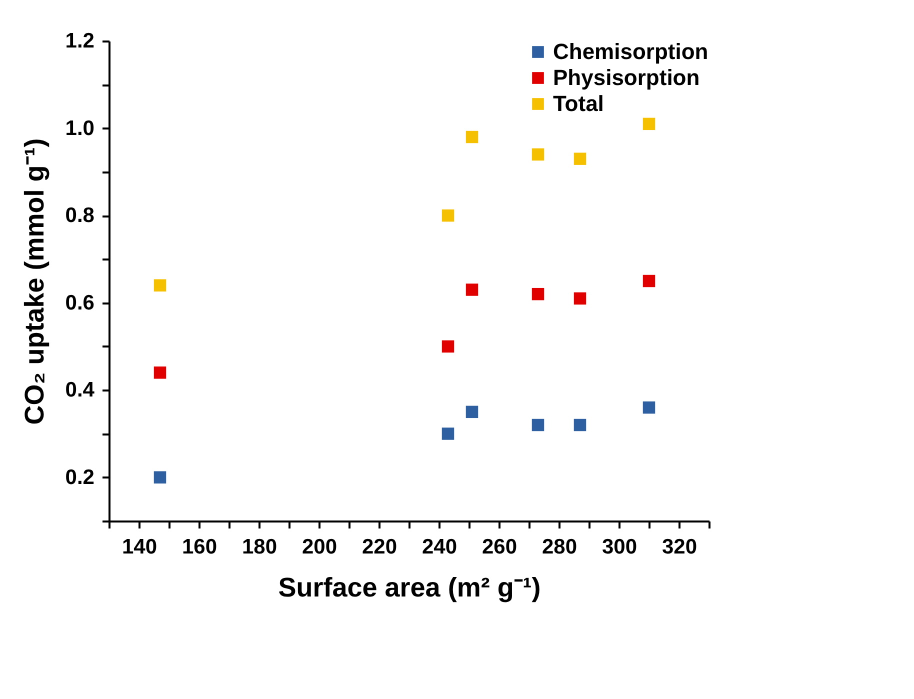  What do you see at coordinates (620, 547) in the screenshot?
I see `x-tick-label: 300` at bounding box center [620, 547].